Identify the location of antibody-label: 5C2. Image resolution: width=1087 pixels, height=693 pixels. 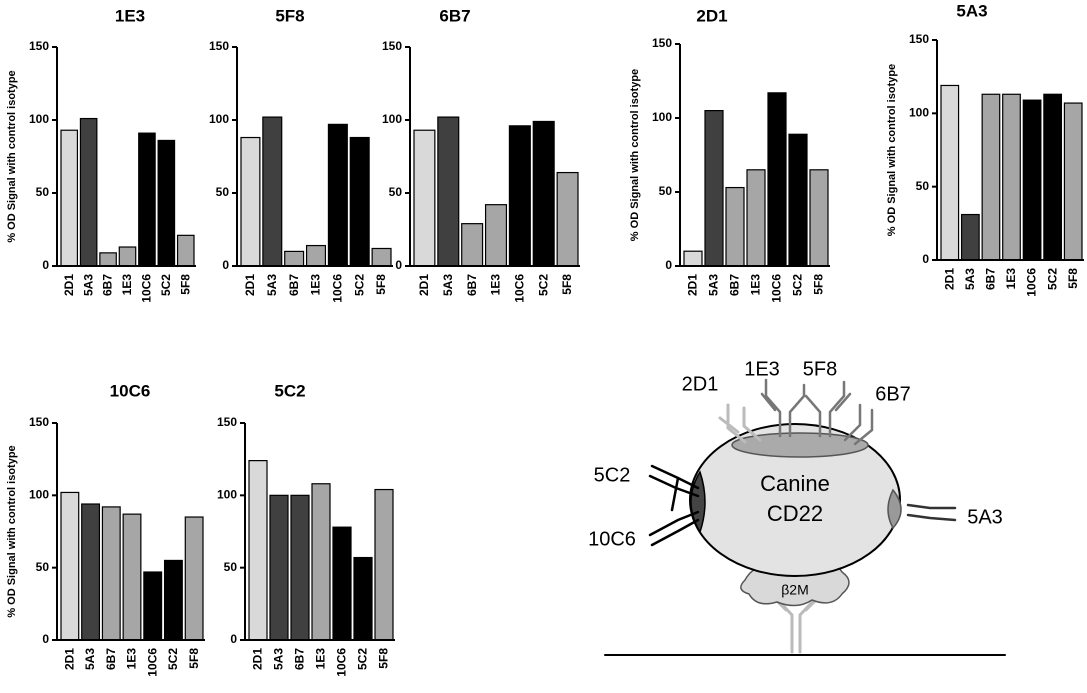
(612, 475).